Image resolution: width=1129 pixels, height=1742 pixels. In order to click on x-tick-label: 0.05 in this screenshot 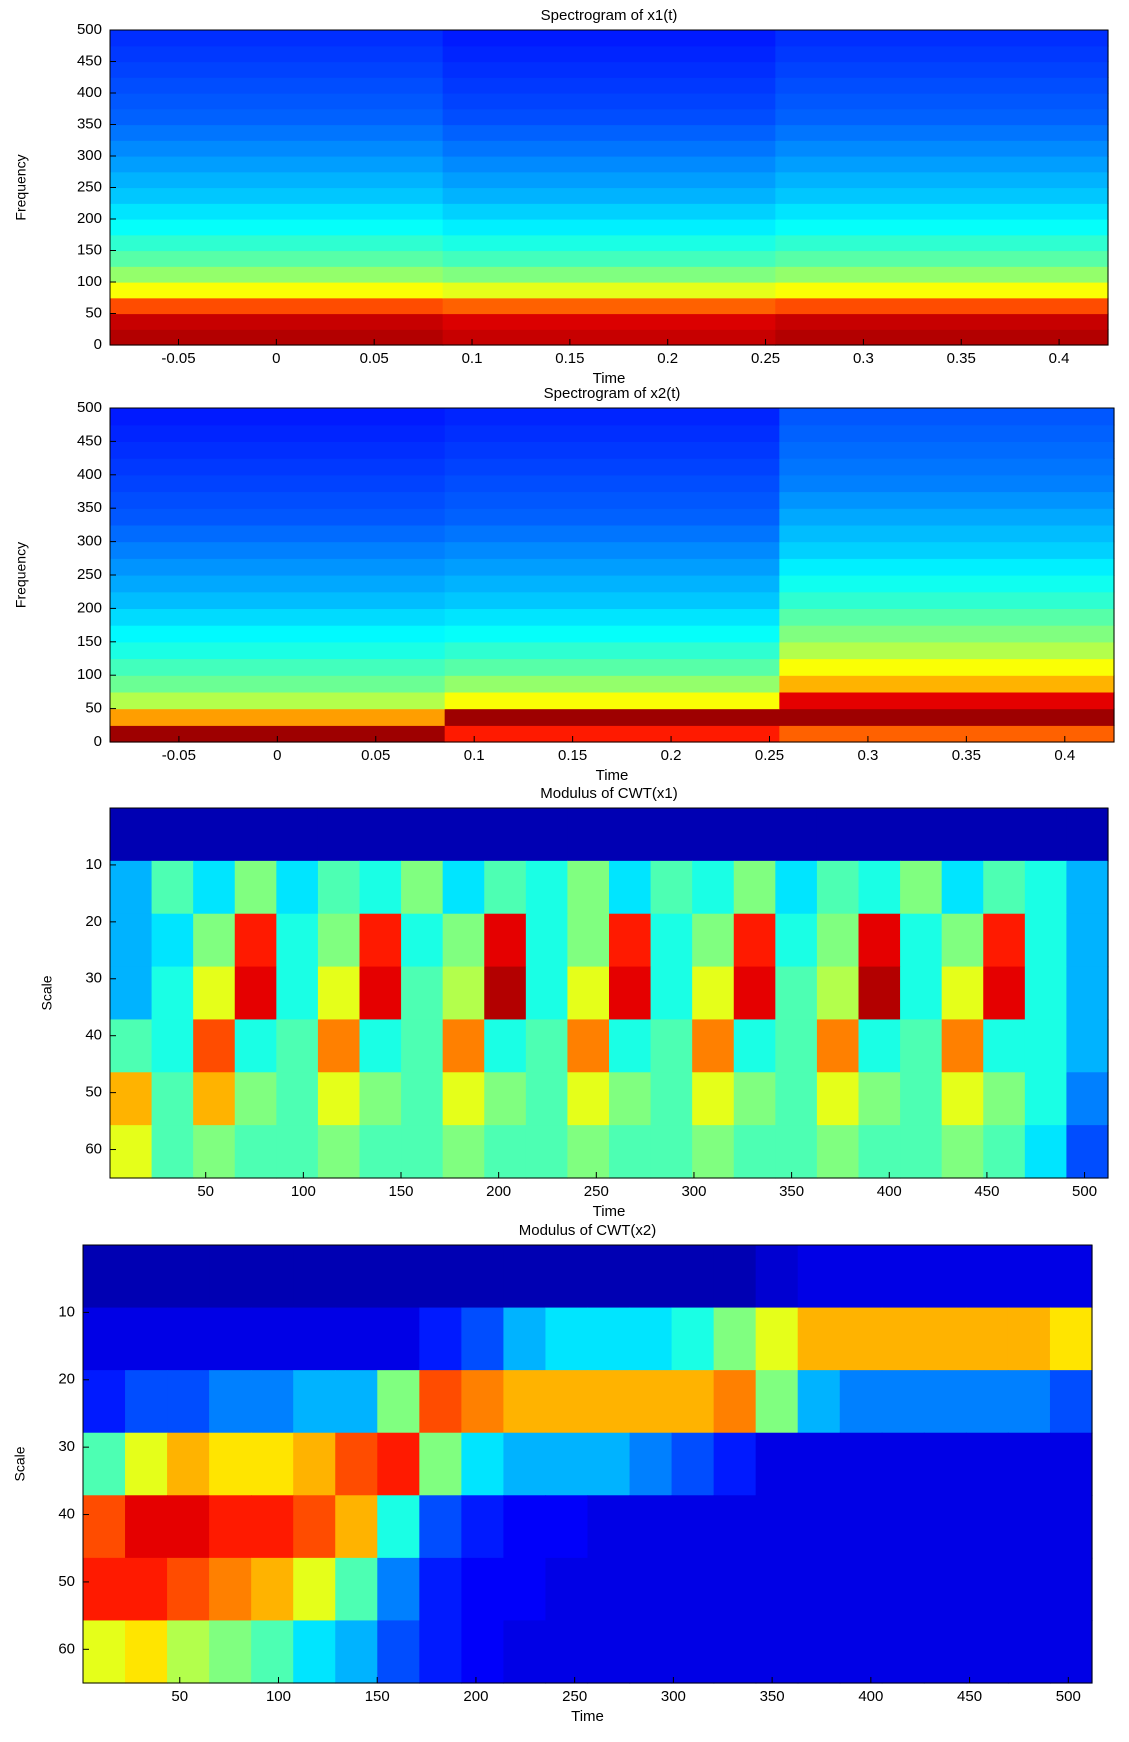, I will do `click(374, 358)`.